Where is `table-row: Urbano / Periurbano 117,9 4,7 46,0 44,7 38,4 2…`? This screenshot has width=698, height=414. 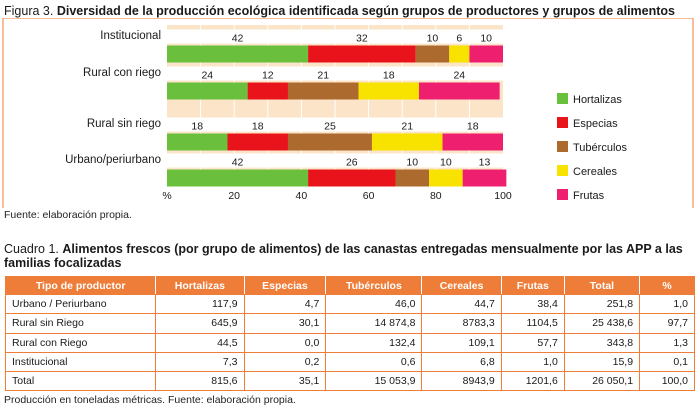 table-row: Urbano / Periurbano 117,9 4,7 46,0 44,7 38,4 2… is located at coordinates (349, 304).